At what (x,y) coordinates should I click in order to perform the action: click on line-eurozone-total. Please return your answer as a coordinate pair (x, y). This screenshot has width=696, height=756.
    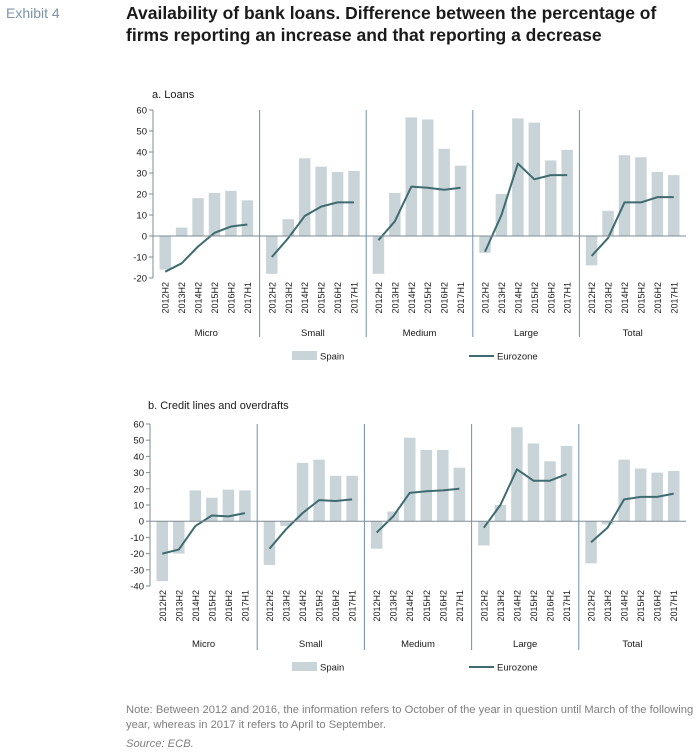
    Looking at the image, I should click on (632, 518).